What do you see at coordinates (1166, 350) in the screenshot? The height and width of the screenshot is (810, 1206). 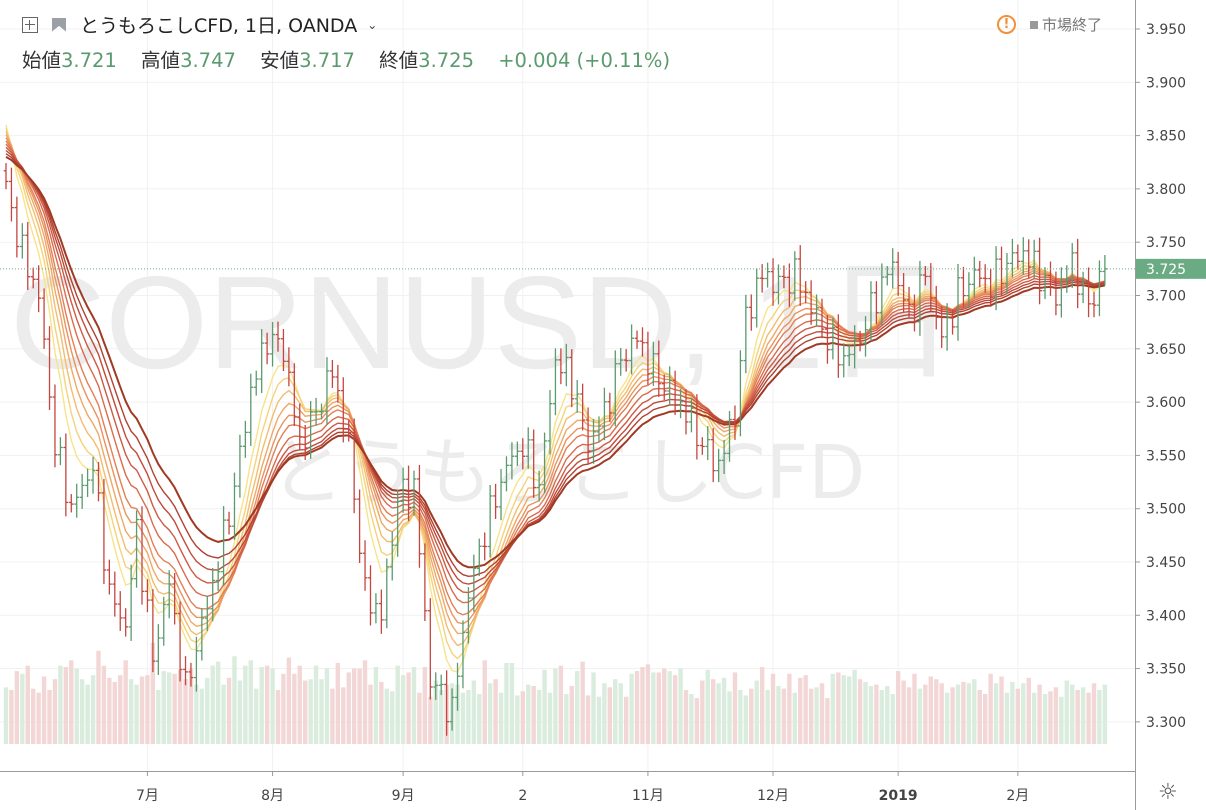 I see `y-tick-label: 3.650` at bounding box center [1166, 350].